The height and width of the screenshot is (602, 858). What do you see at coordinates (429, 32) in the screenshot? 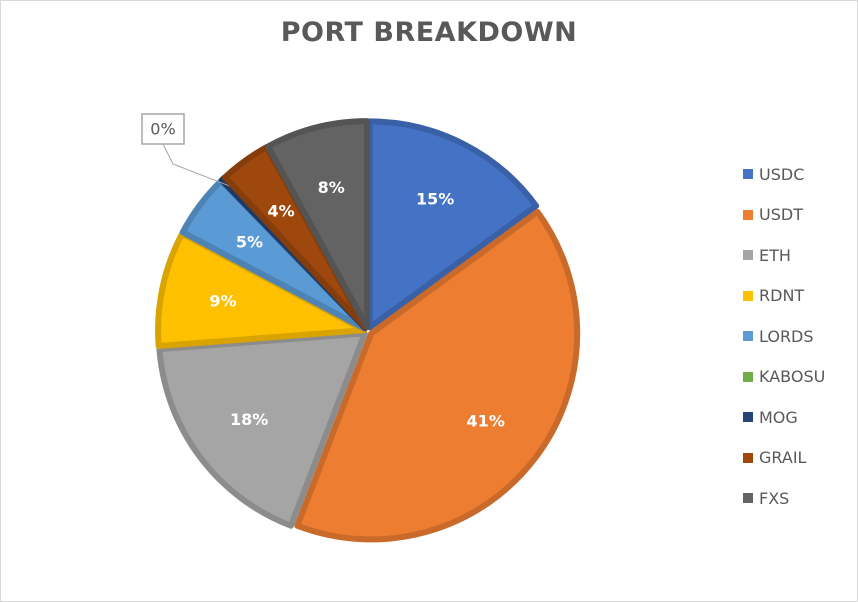
I see `chart-title: PORT BREAKDOWN` at bounding box center [429, 32].